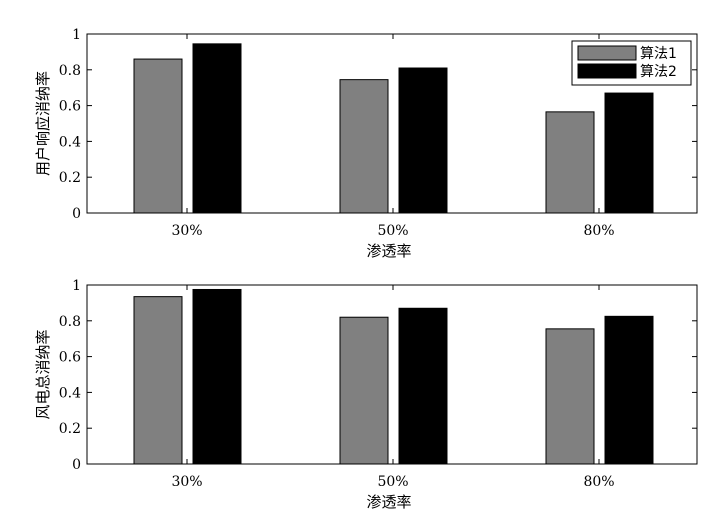  What do you see at coordinates (658, 54) in the screenshot?
I see `legend-label-1: 算法1` at bounding box center [658, 54].